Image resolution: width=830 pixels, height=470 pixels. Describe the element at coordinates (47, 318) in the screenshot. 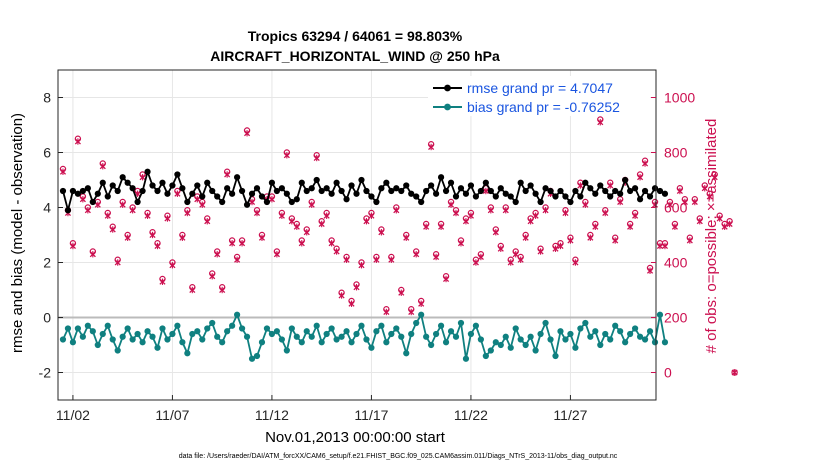

I see `y-left-tick-label-1: 0` at that location.